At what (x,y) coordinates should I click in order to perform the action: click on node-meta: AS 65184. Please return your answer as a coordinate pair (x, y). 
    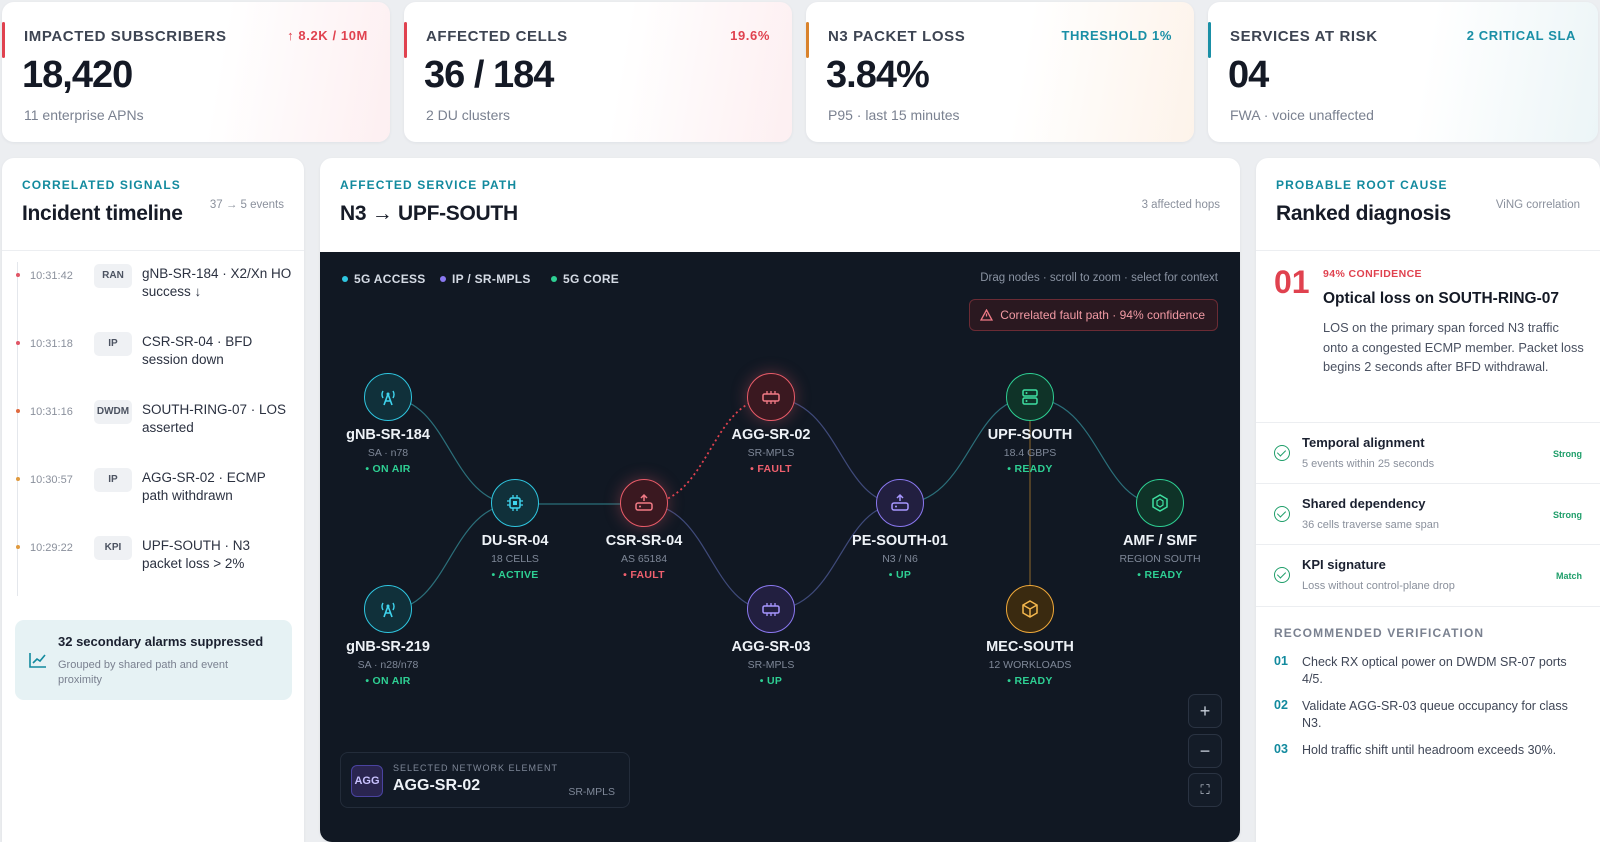
    Looking at the image, I should click on (644, 559).